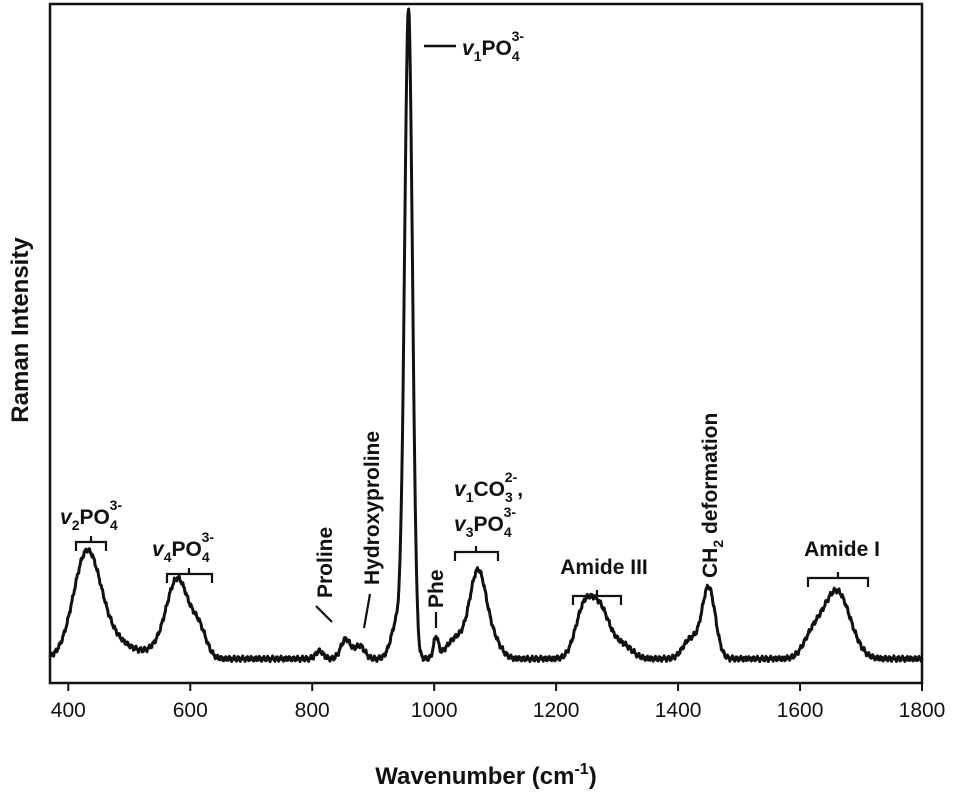  I want to click on annotation-phe: Phe, so click(436, 588).